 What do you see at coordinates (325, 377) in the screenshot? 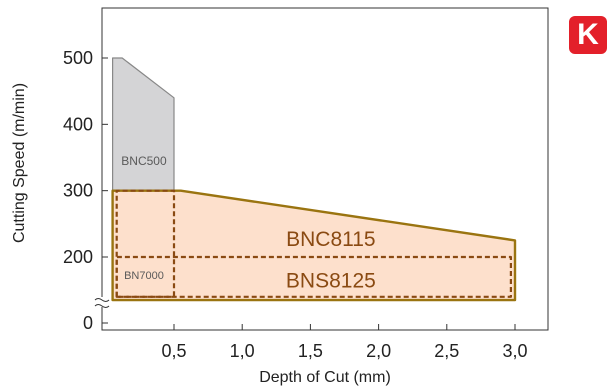
I see `x-axis-title: Depth of Cut (mm)` at bounding box center [325, 377].